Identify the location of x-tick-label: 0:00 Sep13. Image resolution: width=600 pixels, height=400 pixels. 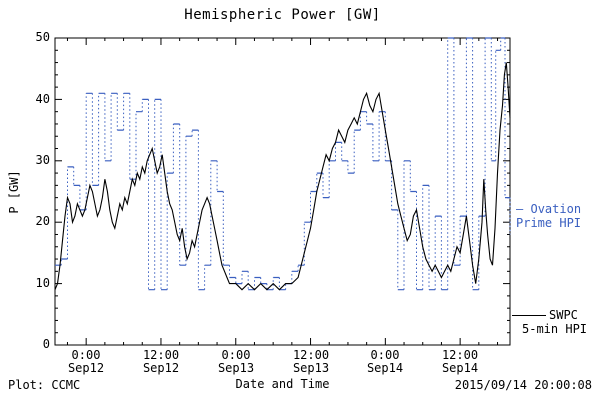
(236, 362).